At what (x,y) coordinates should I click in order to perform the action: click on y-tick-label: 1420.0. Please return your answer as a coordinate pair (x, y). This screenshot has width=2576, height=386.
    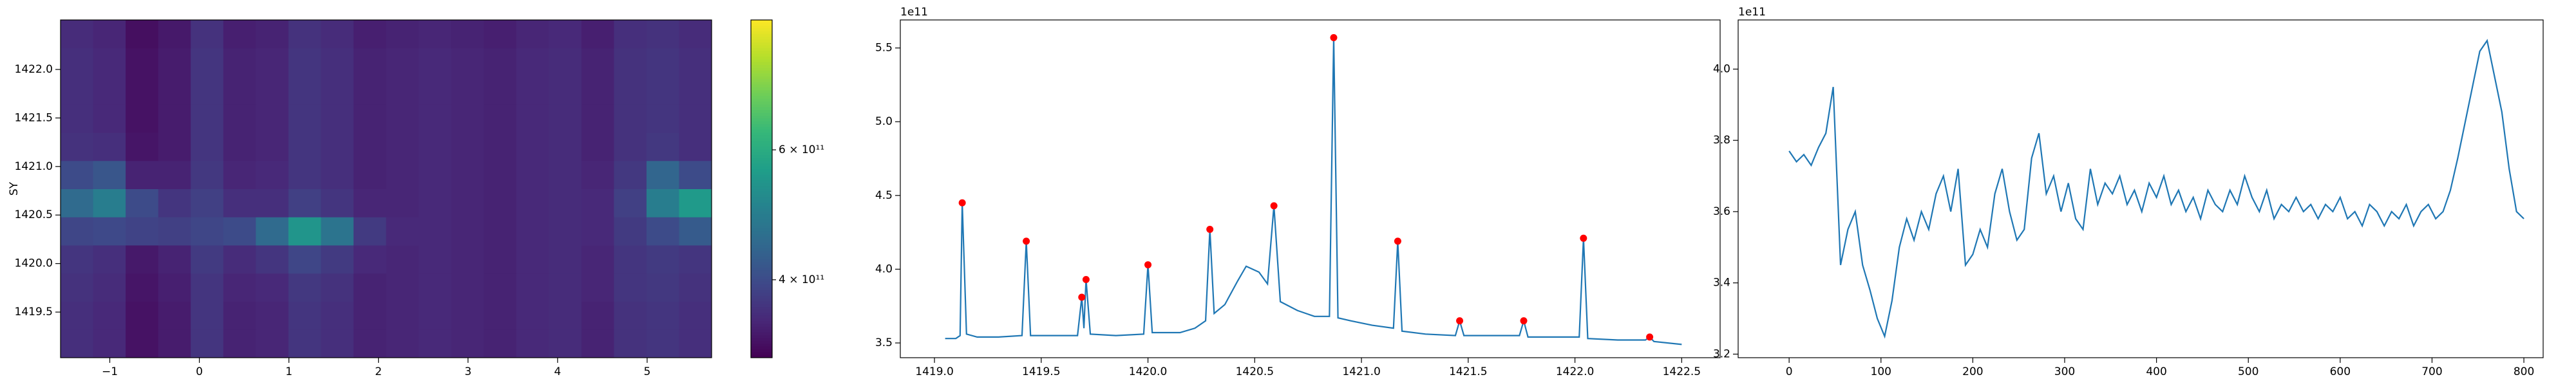
    Looking at the image, I should click on (34, 263).